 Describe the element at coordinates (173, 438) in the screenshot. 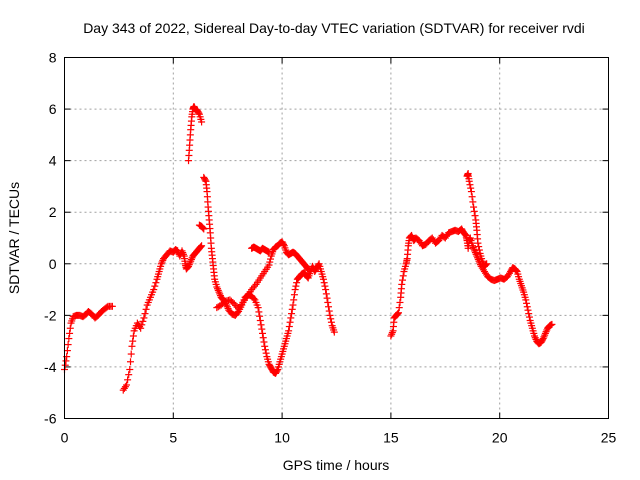

I see `x-tick-label: 5` at that location.